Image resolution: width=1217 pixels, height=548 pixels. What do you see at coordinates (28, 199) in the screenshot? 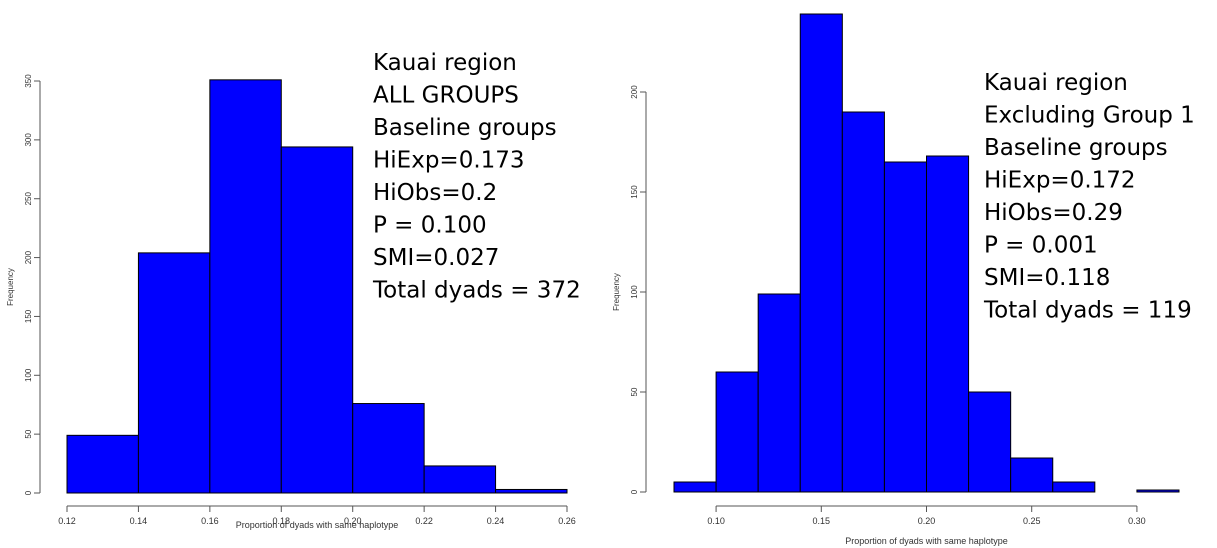
I see `y-tick-label: 250` at bounding box center [28, 199].